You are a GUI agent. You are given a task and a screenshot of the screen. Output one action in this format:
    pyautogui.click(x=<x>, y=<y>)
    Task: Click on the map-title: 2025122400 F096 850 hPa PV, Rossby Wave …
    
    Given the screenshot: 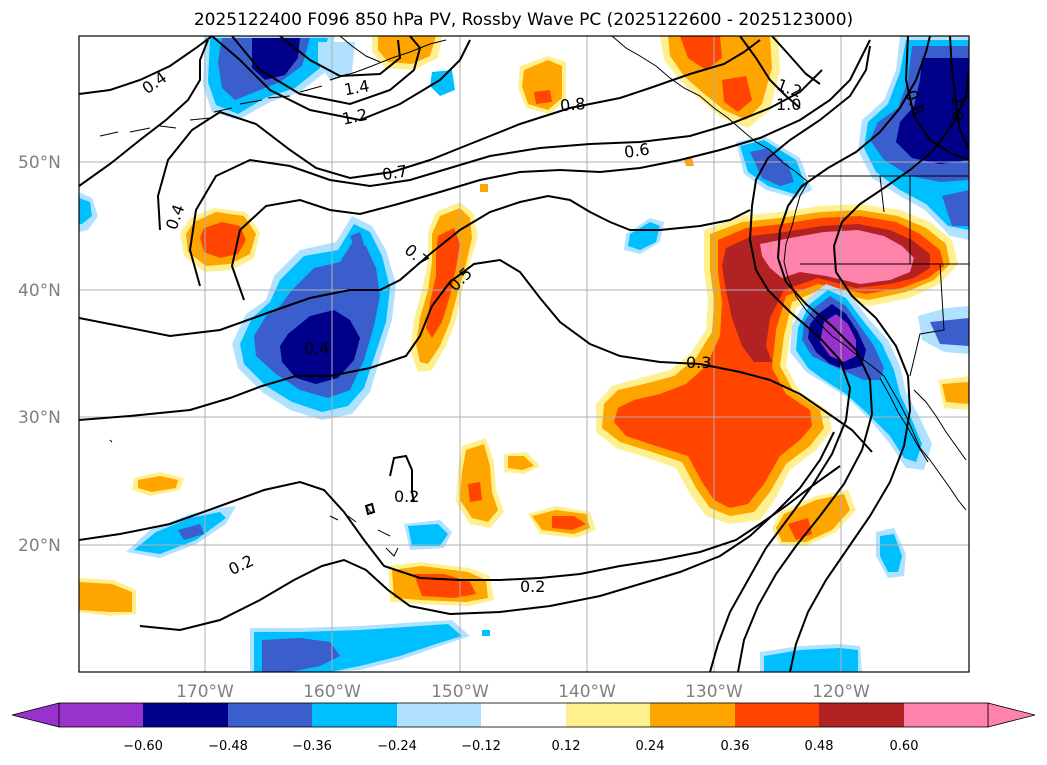 What is the action you would take?
    pyautogui.click(x=523, y=20)
    